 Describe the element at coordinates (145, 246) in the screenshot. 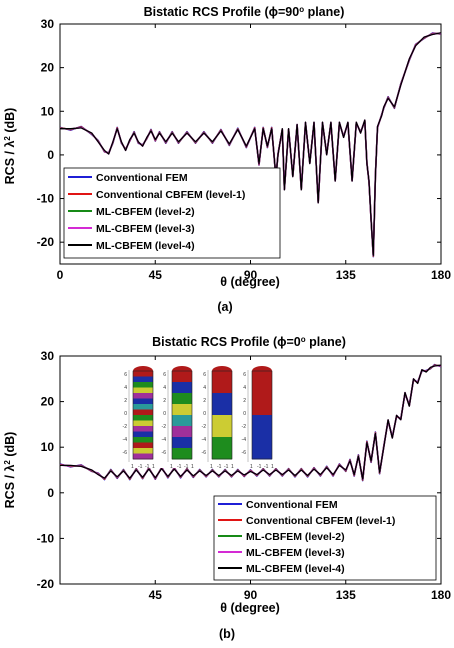

I see `legend-entry-label: ML-CBFEM (level-4)` at that location.